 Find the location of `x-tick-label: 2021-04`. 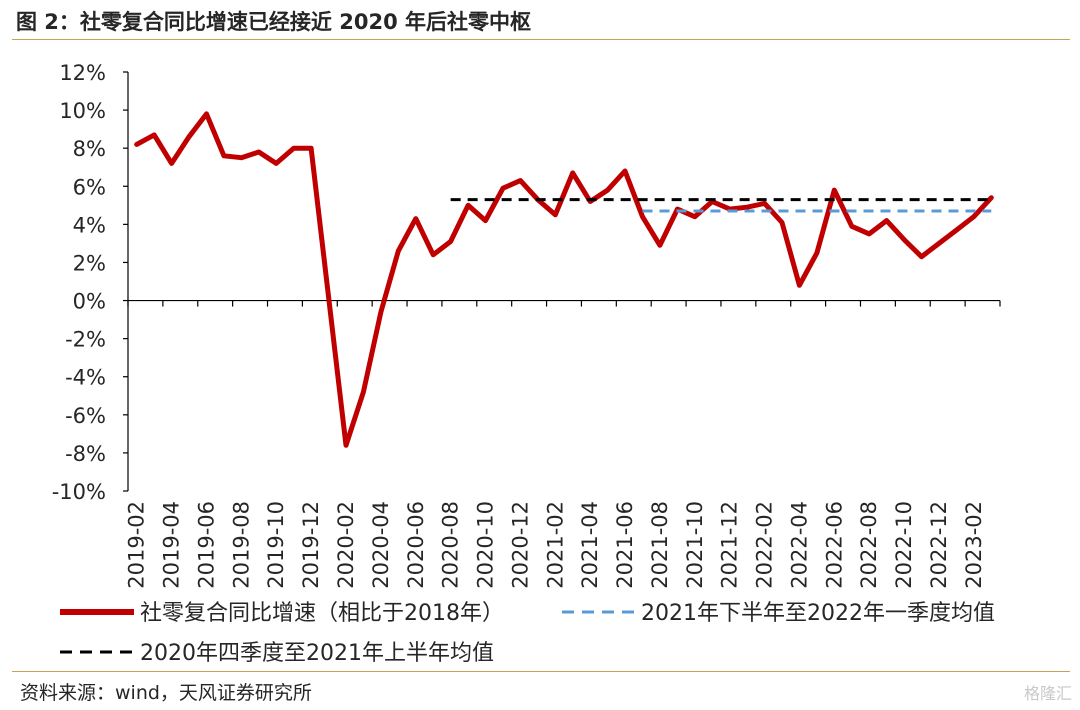

x-tick-label: 2021-04 is located at coordinates (590, 545).